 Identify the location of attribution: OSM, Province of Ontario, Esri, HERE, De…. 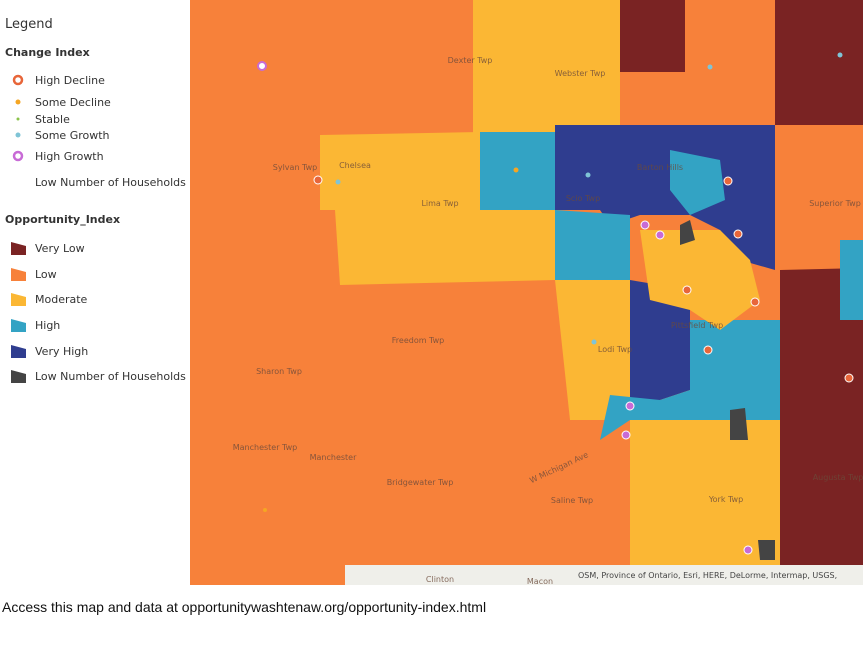
(707, 575).